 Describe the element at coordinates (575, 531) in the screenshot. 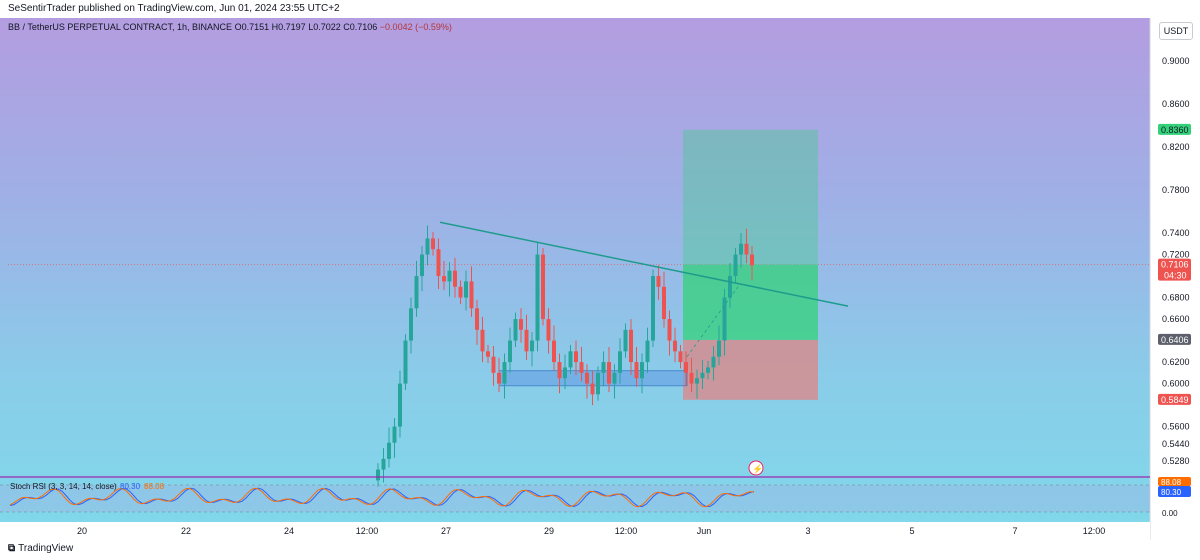

I see `time-axis` at that location.